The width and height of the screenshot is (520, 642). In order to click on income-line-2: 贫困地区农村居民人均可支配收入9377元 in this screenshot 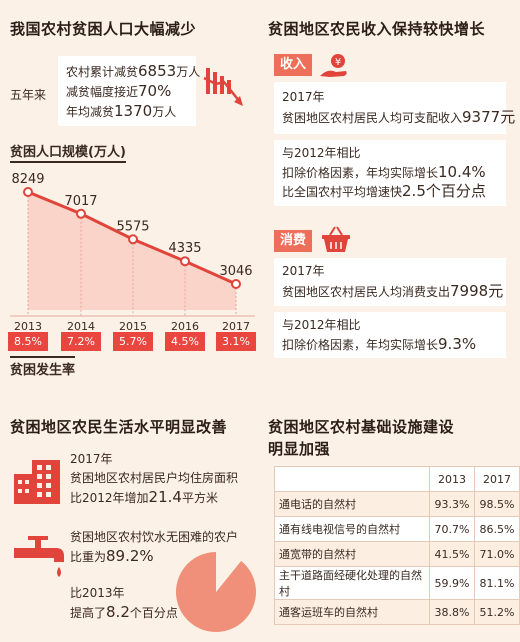, I will do `click(398, 118)`.